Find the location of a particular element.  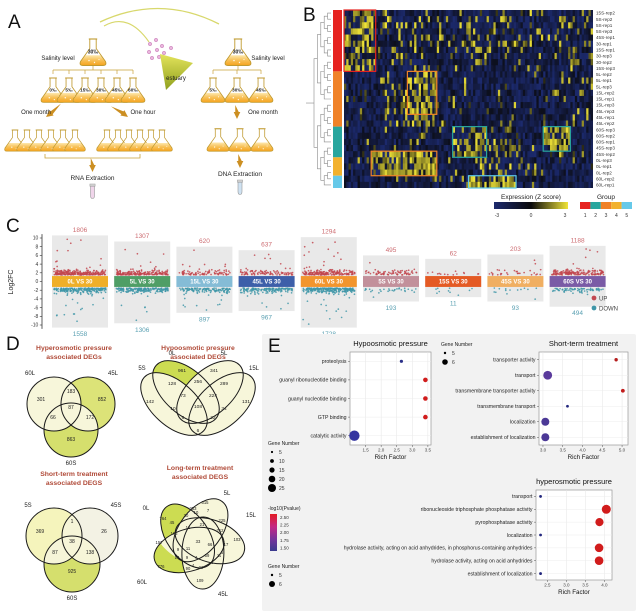

svg-text: GTP binding is located at coordinates (332, 418).